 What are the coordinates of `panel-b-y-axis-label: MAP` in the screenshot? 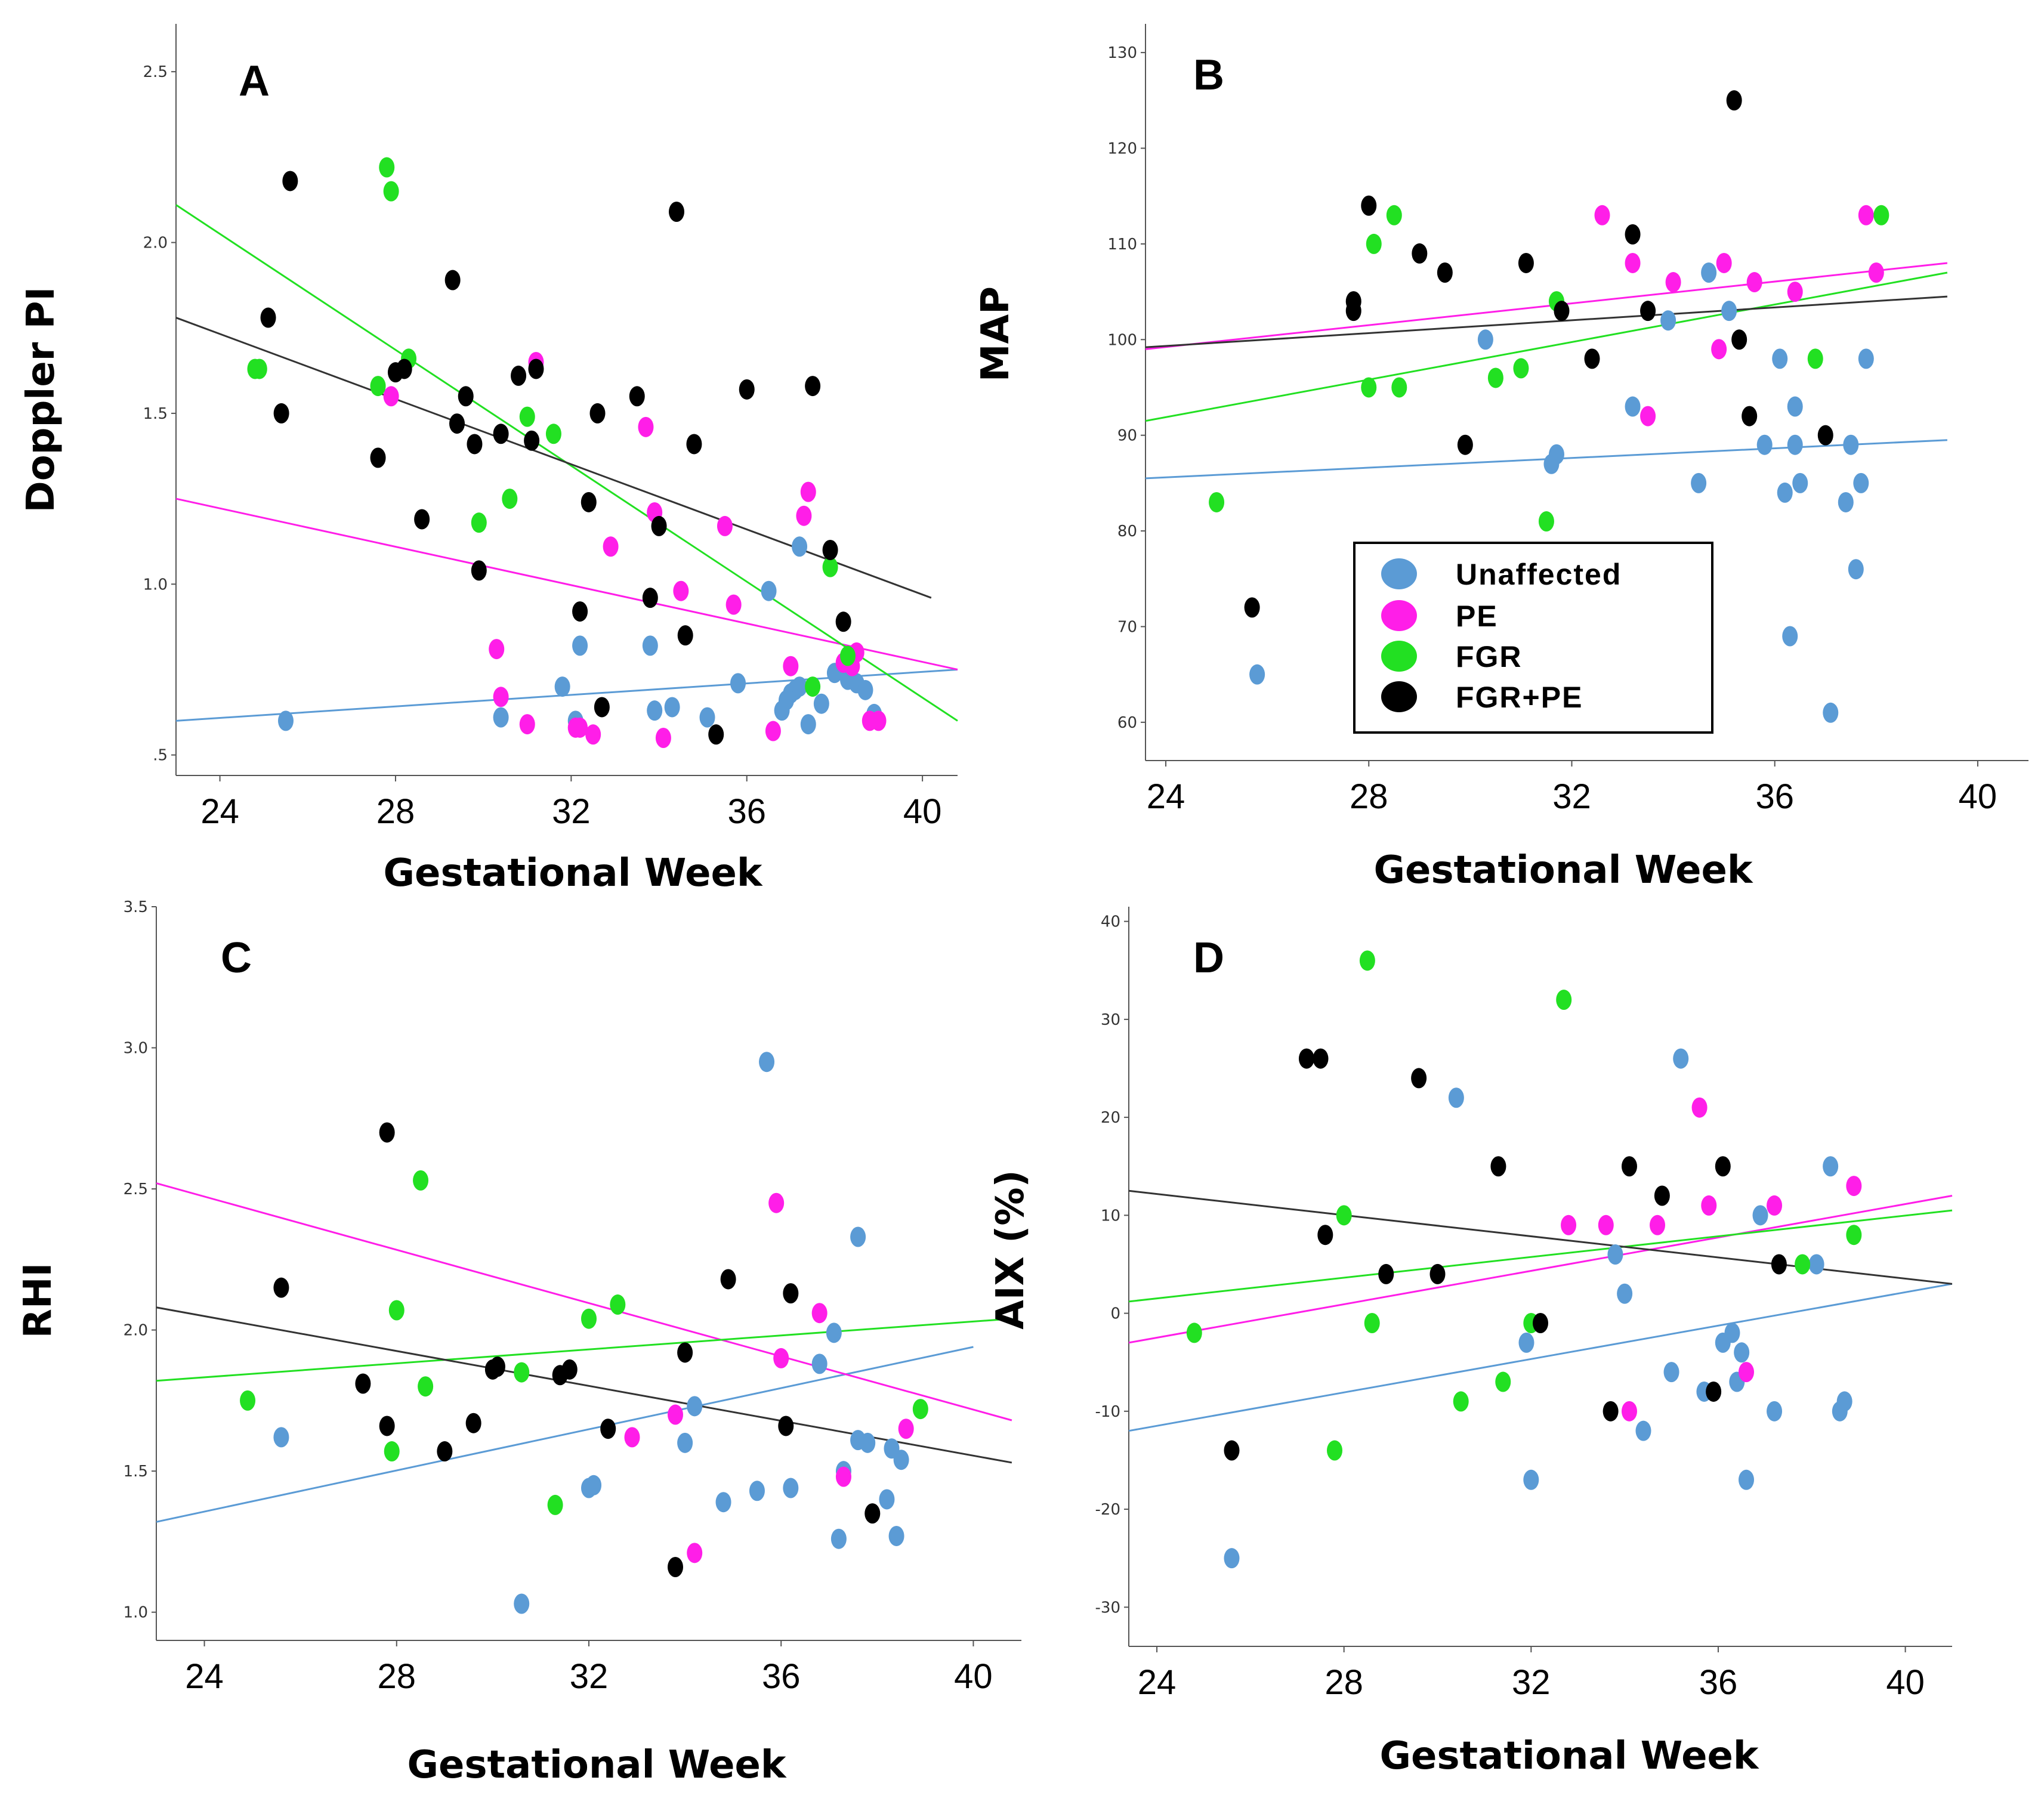 It's located at (996, 334).